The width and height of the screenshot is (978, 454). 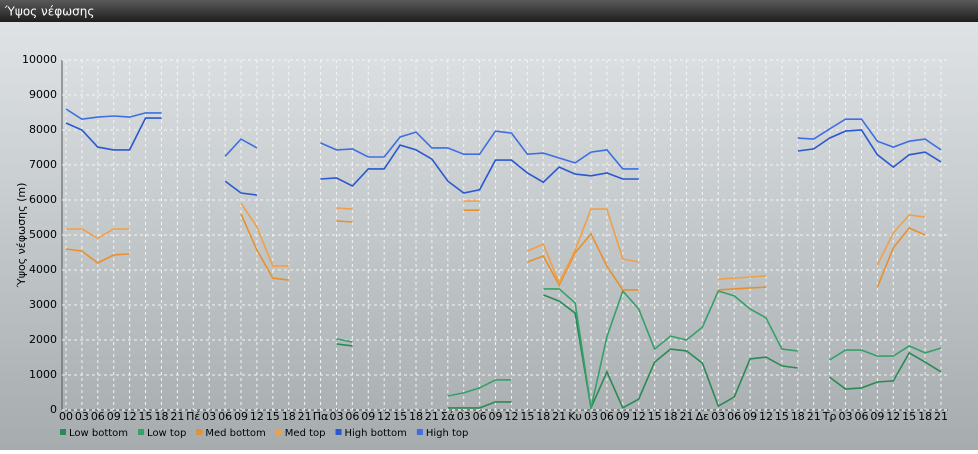 What do you see at coordinates (43, 199) in the screenshot?
I see `y-tick-label: 6000` at bounding box center [43, 199].